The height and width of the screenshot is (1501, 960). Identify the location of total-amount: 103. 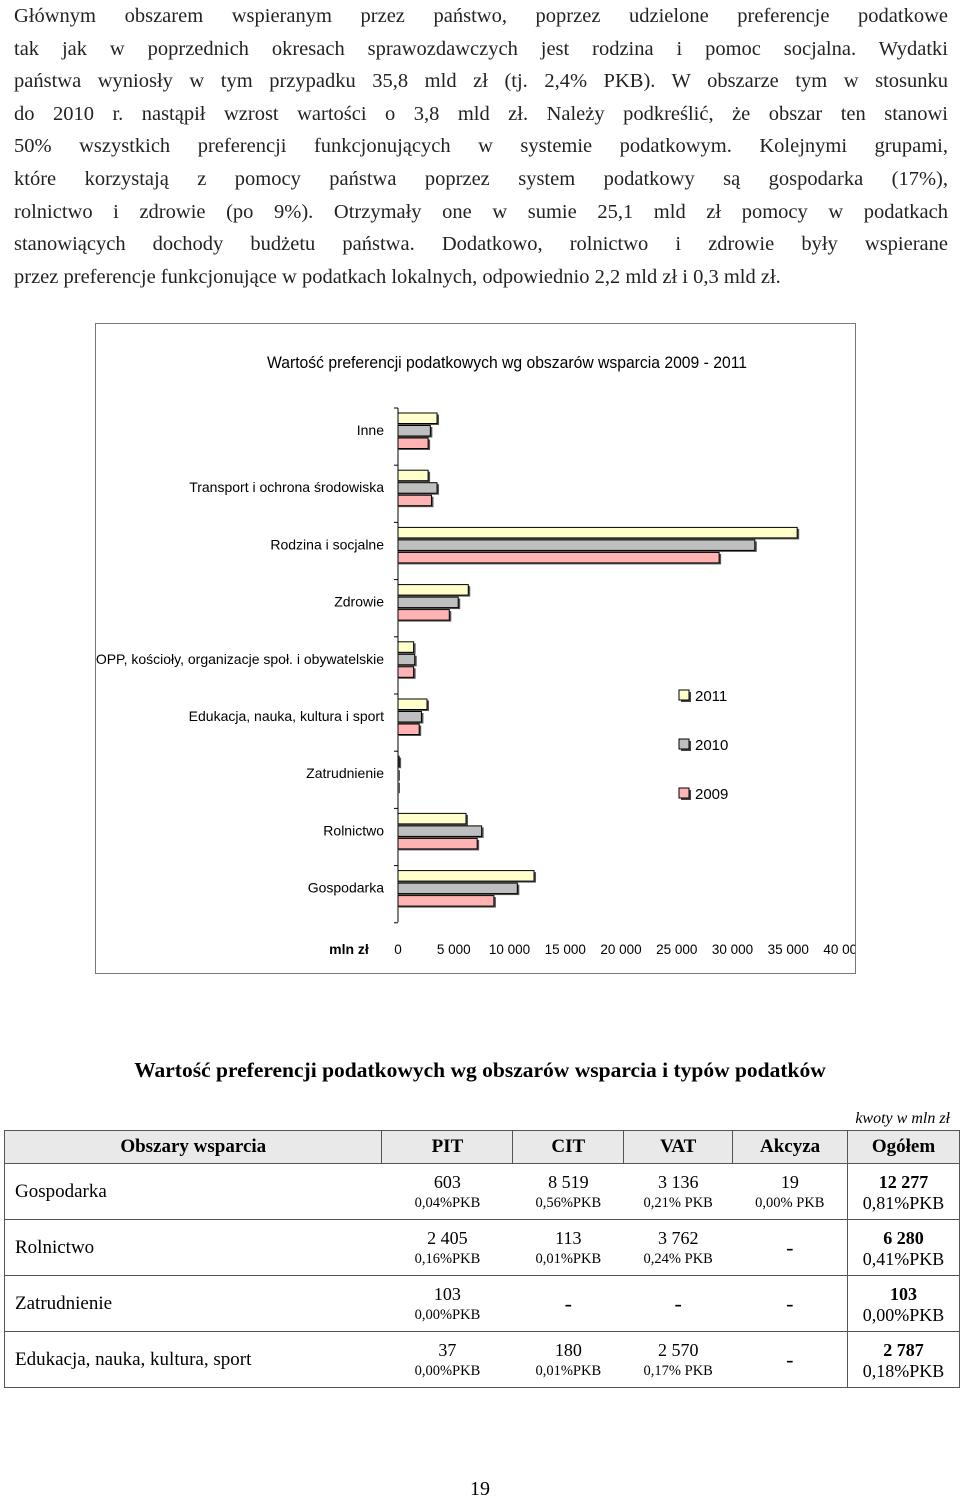
(903, 1293).